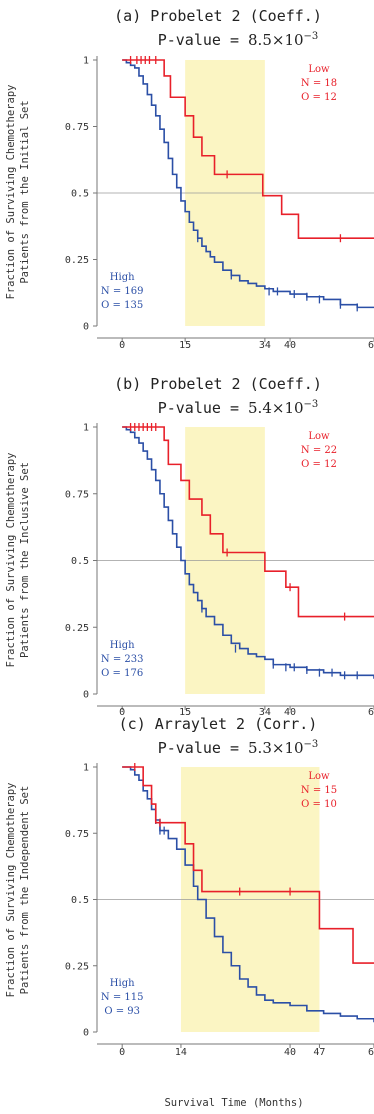 The height and width of the screenshot is (1114, 374). Describe the element at coordinates (319, 790) in the screenshot. I see `low-n-label: N = 15` at that location.